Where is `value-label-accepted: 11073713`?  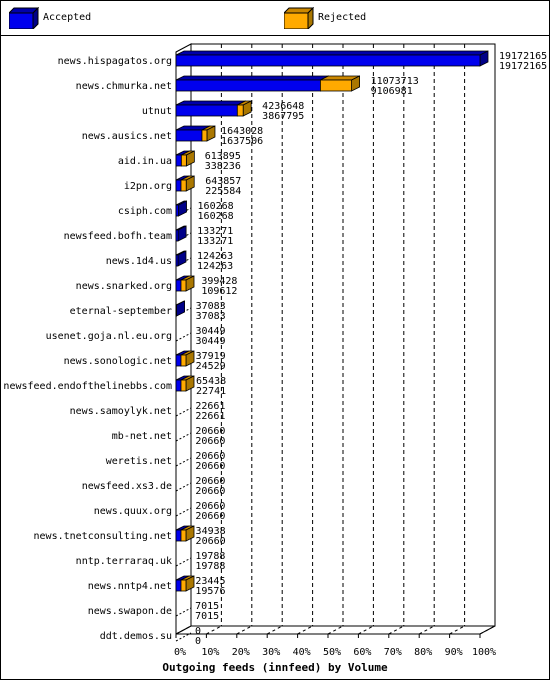
value-label-accepted: 11073713 is located at coordinates (395, 81).